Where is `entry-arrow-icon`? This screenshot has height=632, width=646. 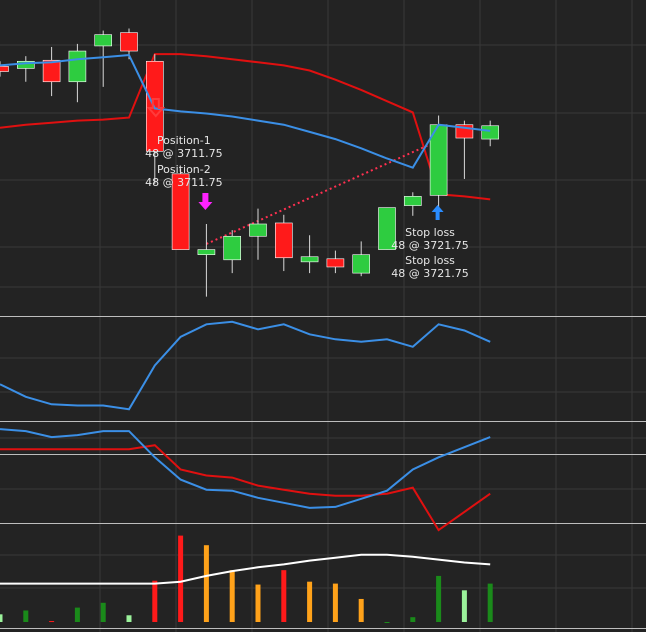
entry-arrow-icon is located at coordinates (205, 201).